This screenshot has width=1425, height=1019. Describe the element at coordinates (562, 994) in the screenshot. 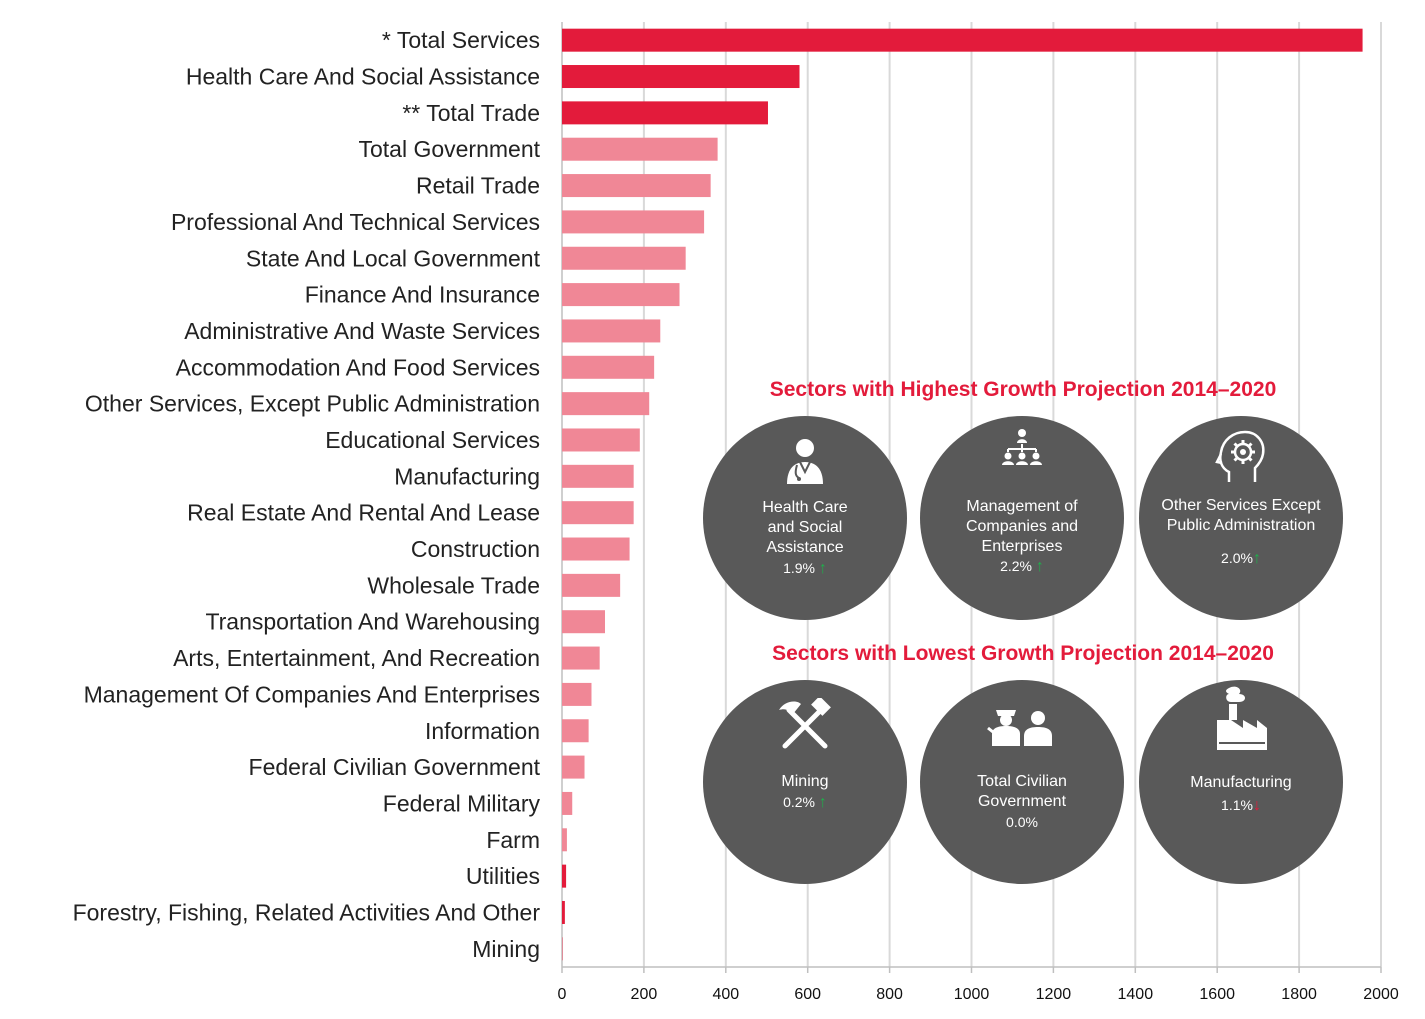

I see `x-tick-label: 0` at that location.